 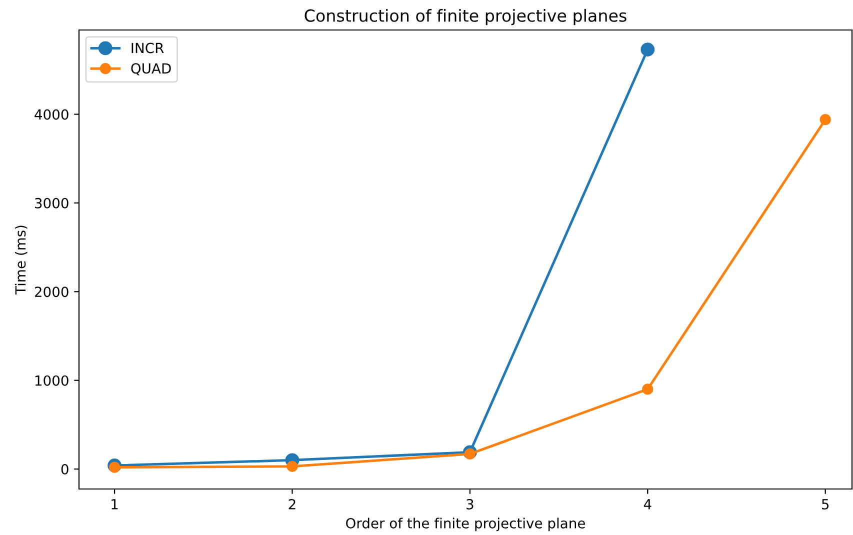 I want to click on y-tick-label: 0, so click(x=64, y=469).